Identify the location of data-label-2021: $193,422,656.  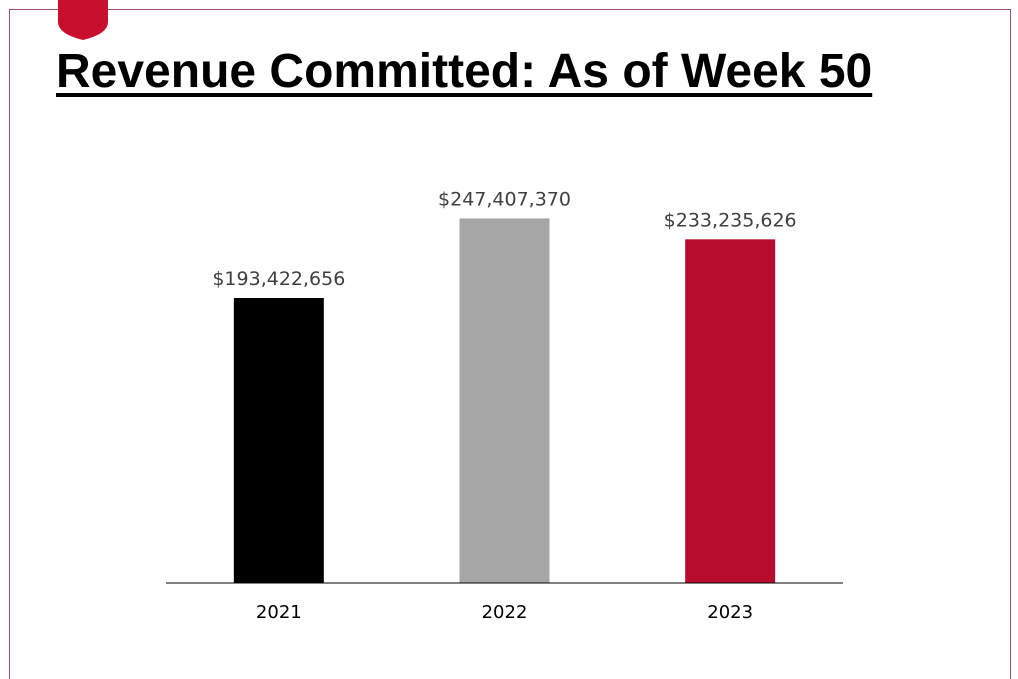
(278, 279).